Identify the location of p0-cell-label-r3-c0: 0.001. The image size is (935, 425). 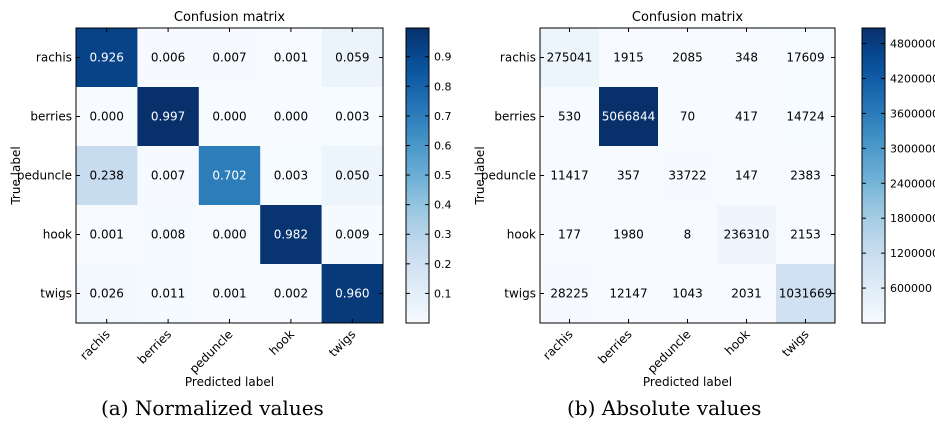
(107, 235).